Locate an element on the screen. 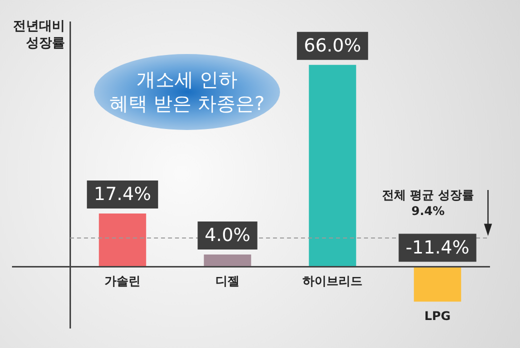 The width and height of the screenshot is (520, 348). x-tick-label: 하이브리드 is located at coordinates (332, 281).